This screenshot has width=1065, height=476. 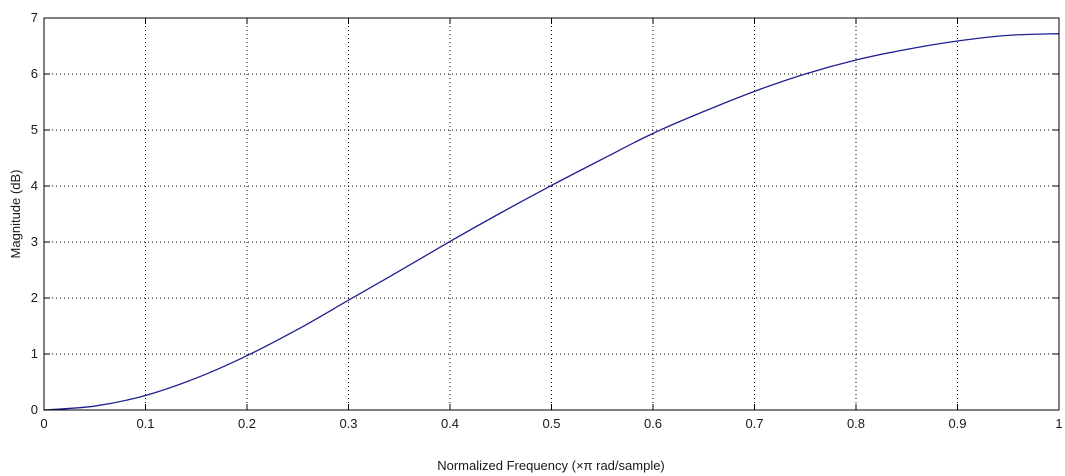 What do you see at coordinates (34, 297) in the screenshot?
I see `y-tick-label: 2` at bounding box center [34, 297].